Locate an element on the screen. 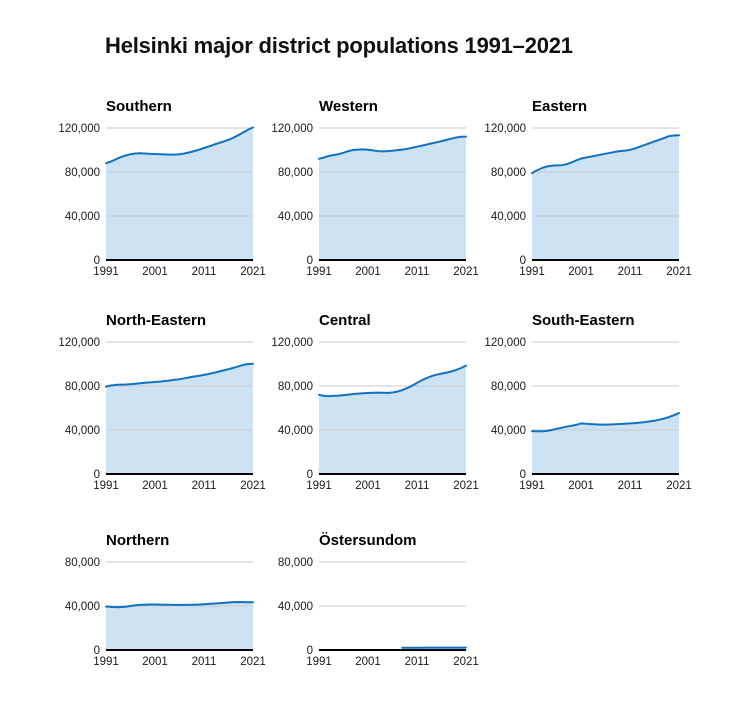  chart-title: South-Eastern is located at coordinates (583, 320).